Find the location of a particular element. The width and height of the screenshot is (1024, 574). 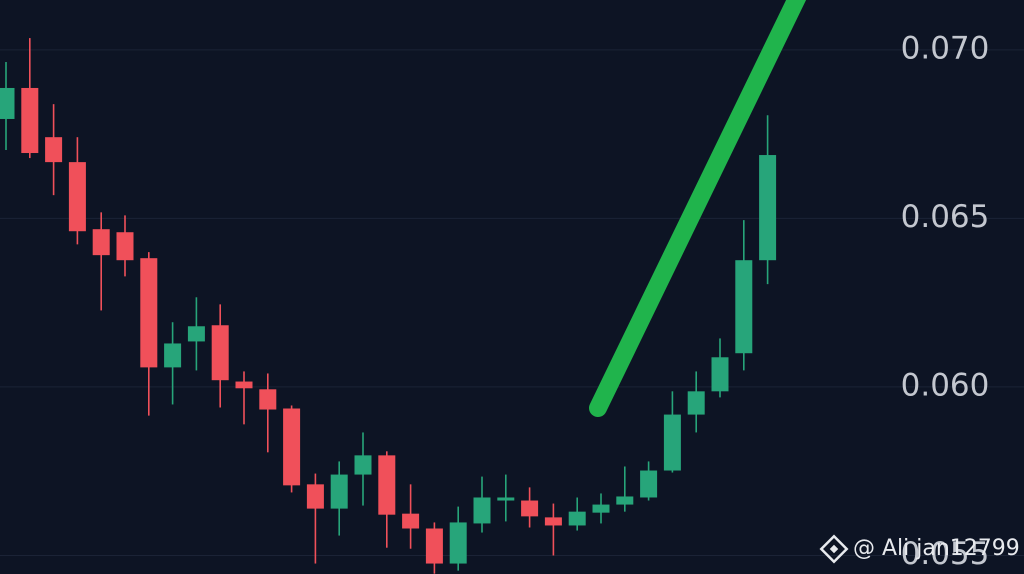

y-tick-label: 0.060 is located at coordinates (945, 385).